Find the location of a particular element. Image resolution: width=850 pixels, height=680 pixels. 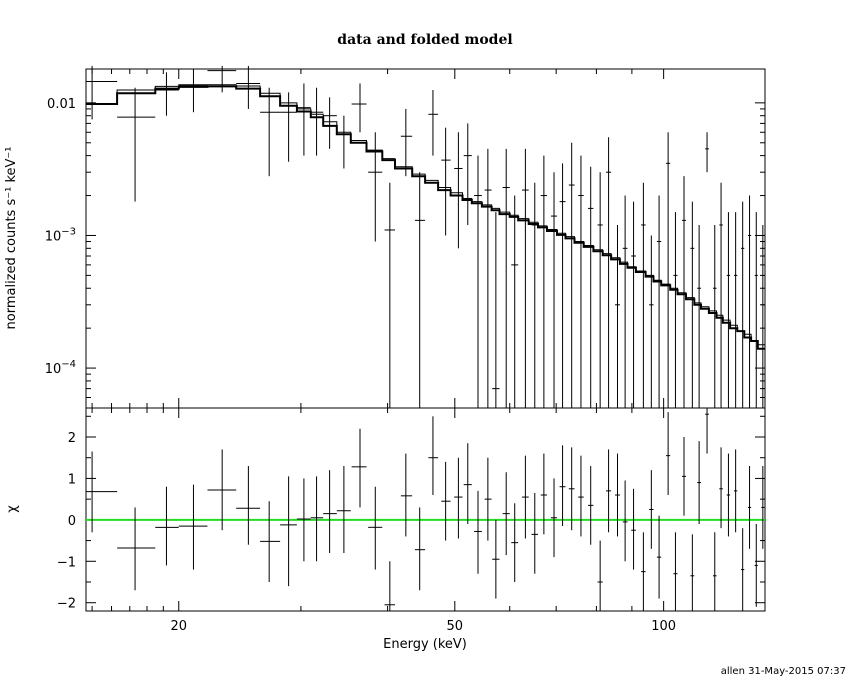

top-panel-y-tick-labels: 0.01 10−3 10−4 is located at coordinates (60, 237).